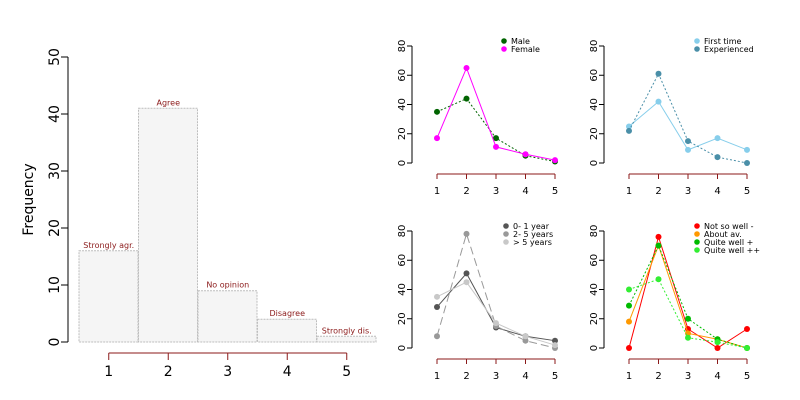 This screenshot has height=400, width=800. I want to click on legend-label: 0- 1 year, so click(531, 226).